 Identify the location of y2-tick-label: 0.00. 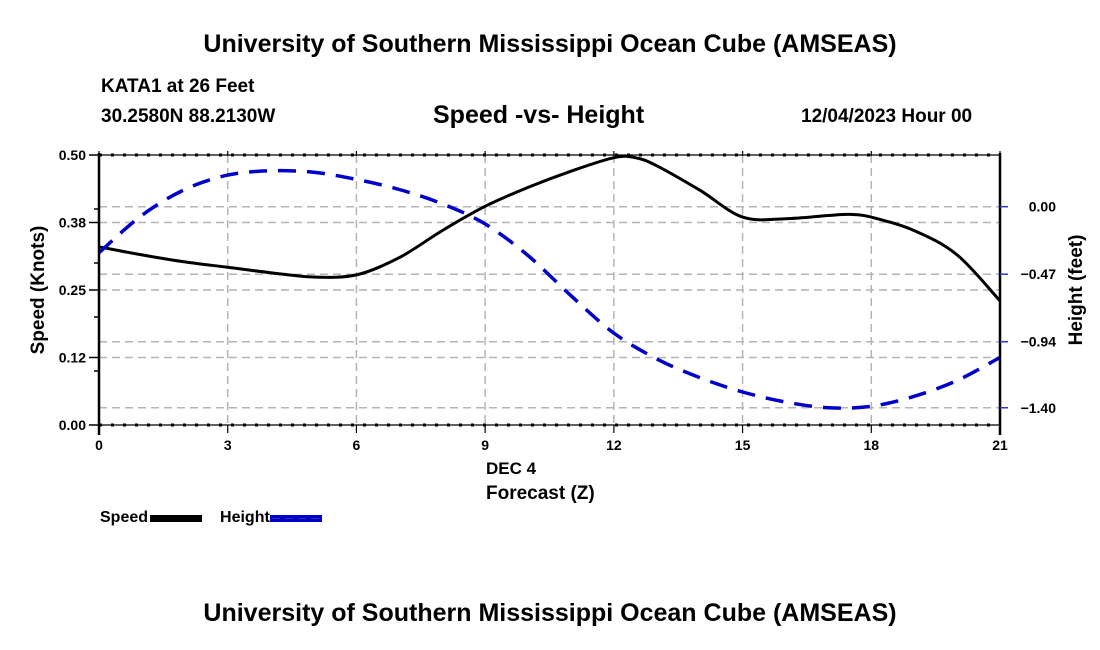
(1042, 207).